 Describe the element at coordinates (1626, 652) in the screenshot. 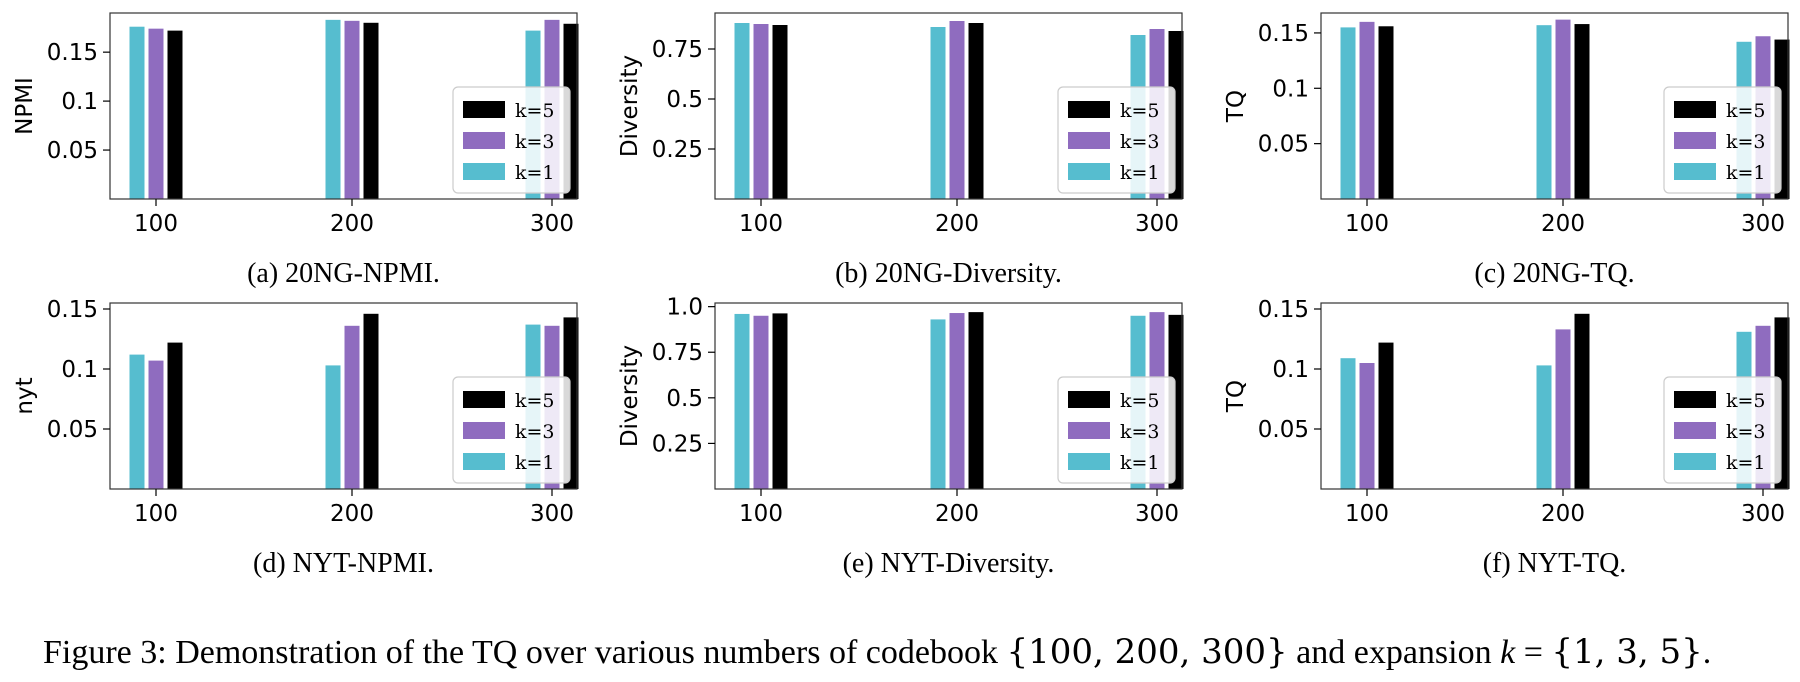

I see `caption-k-set: {1, 3, 5}` at that location.